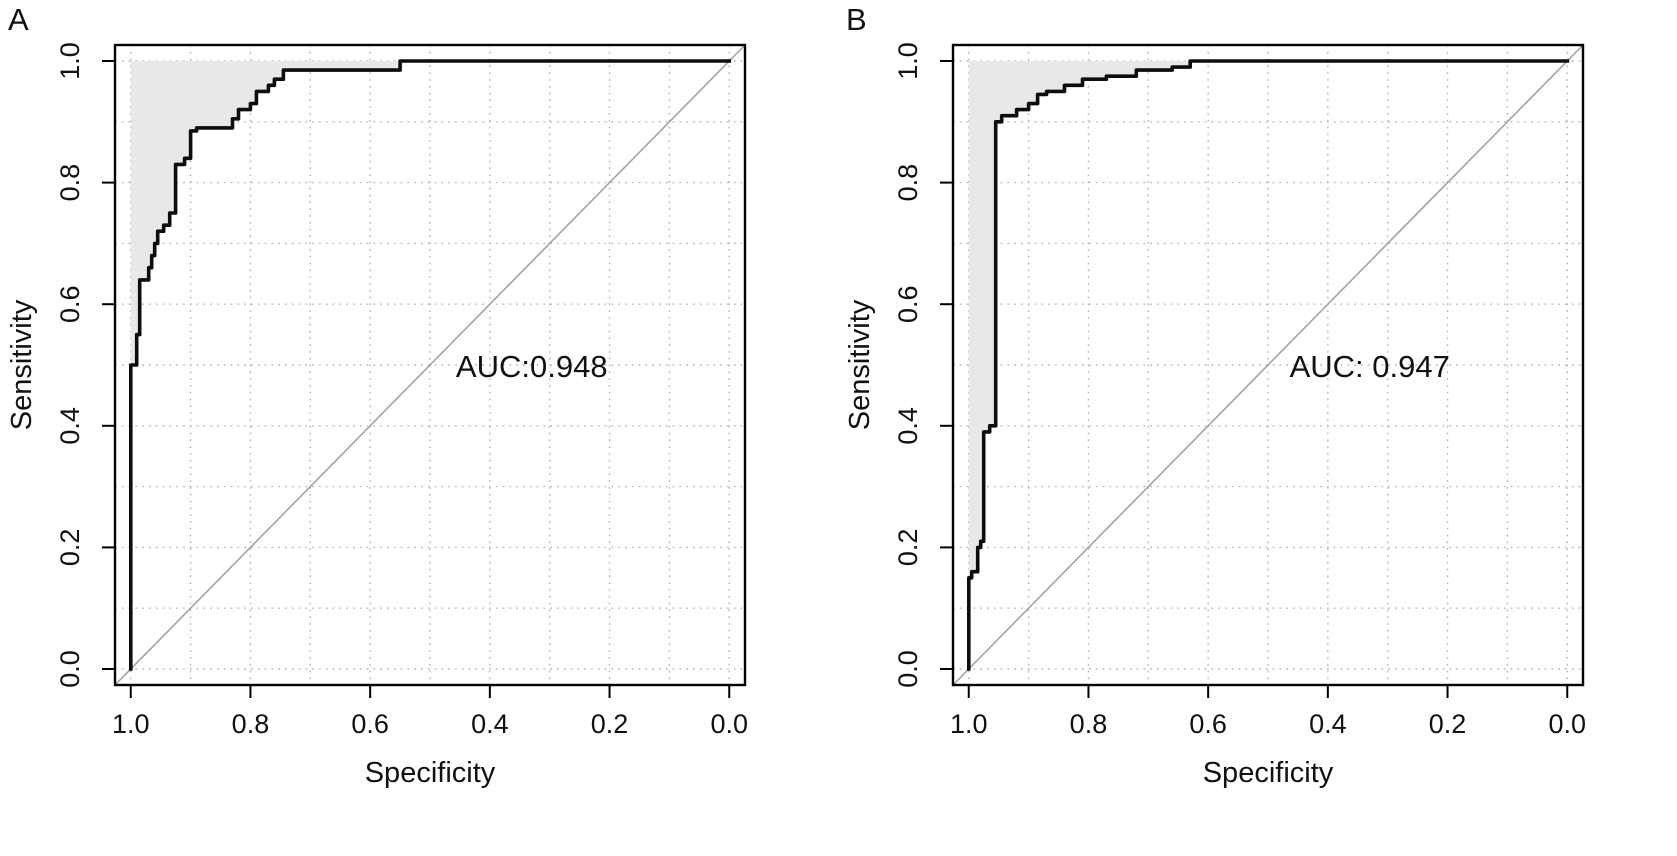  What do you see at coordinates (19, 19) in the screenshot?
I see `panel-a-label: A` at bounding box center [19, 19].